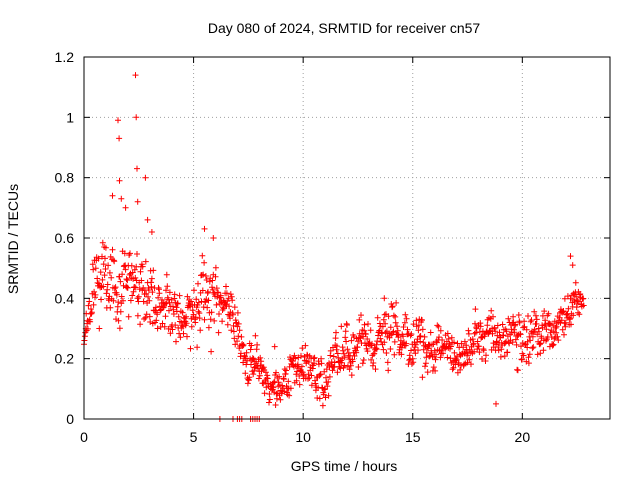  Describe the element at coordinates (344, 466) in the screenshot. I see `x-axis-title: GPS time / hours` at that location.